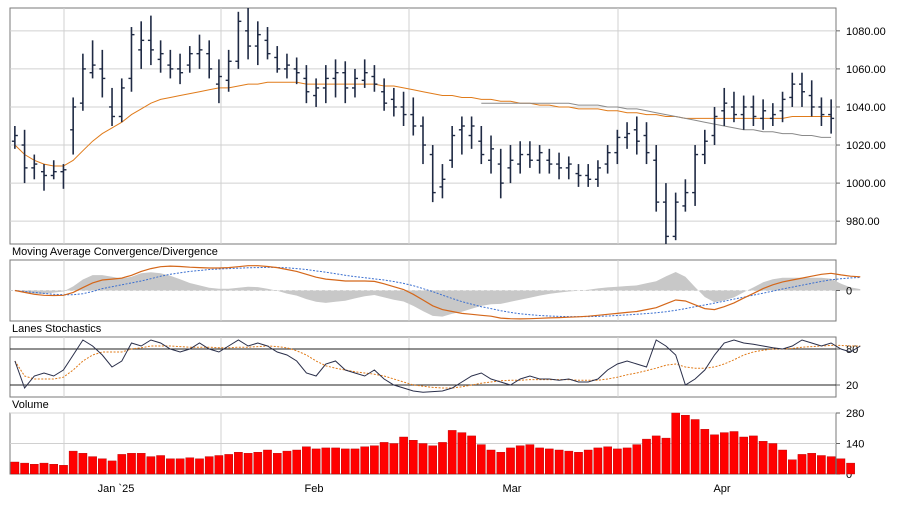 The height and width of the screenshot is (505, 900). I want to click on stoch-k-line, so click(437, 366).